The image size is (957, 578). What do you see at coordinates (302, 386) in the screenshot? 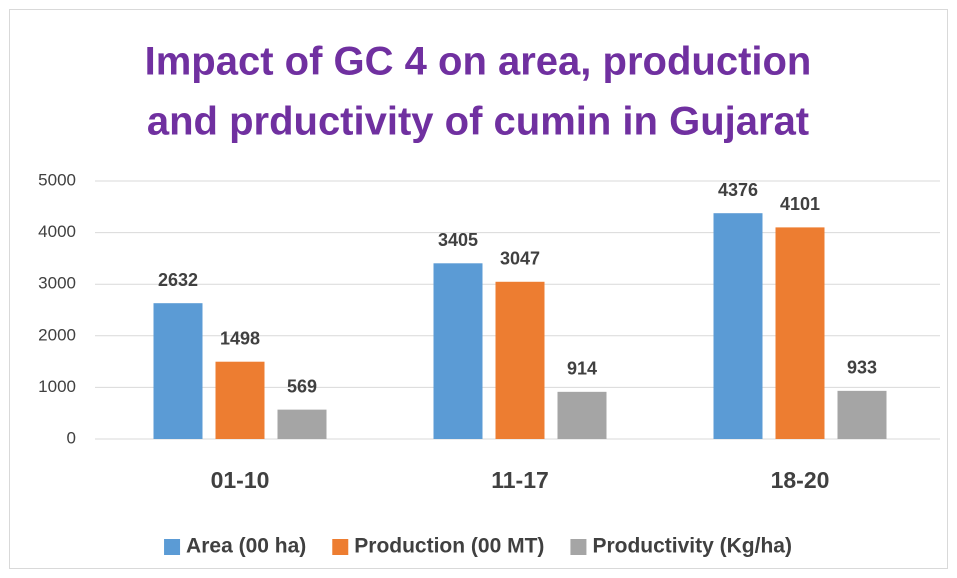
I see `data-label: 569` at bounding box center [302, 386].